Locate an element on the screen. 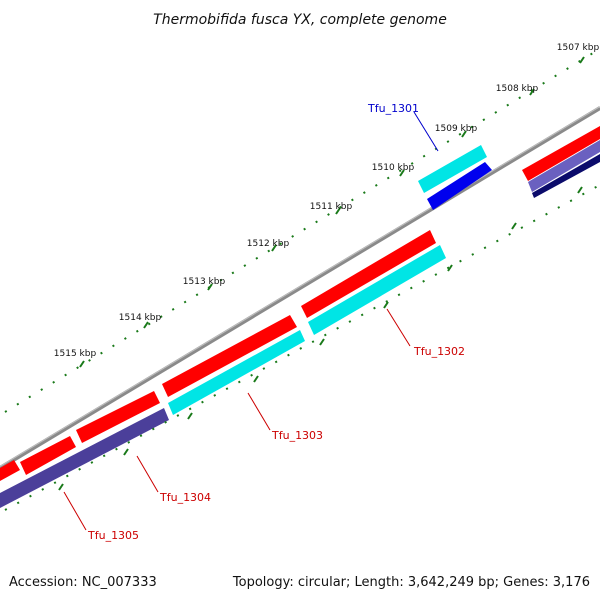  kbp-label: 1511 kbp is located at coordinates (331, 207).